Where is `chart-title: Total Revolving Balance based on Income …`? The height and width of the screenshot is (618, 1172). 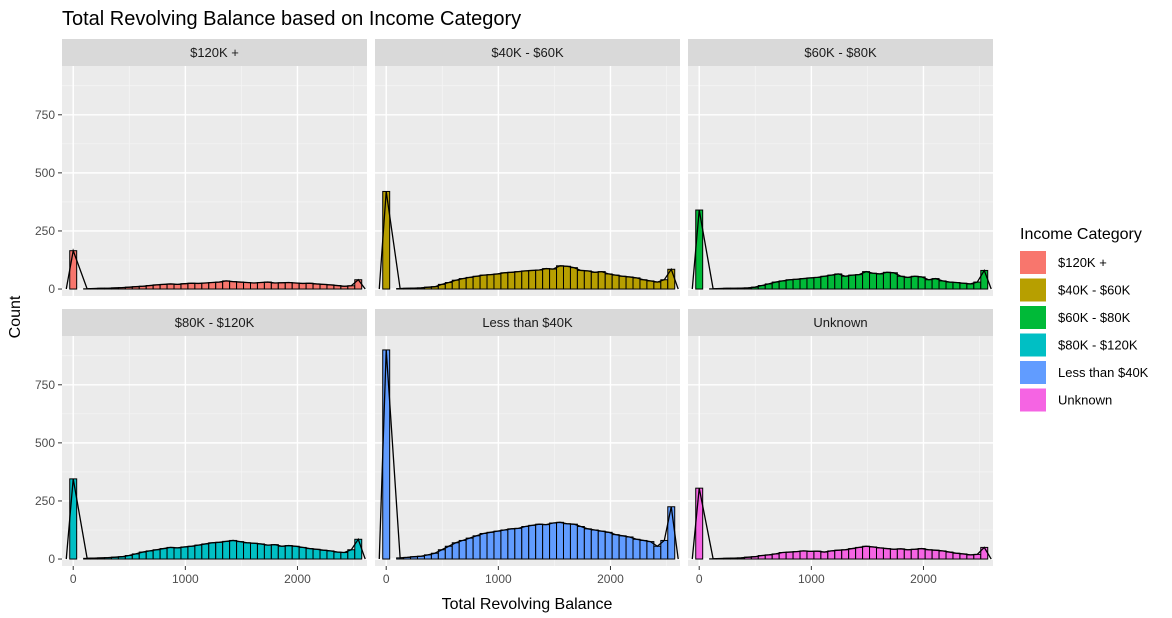
chart-title: Total Revolving Balance based on Income … is located at coordinates (291, 19).